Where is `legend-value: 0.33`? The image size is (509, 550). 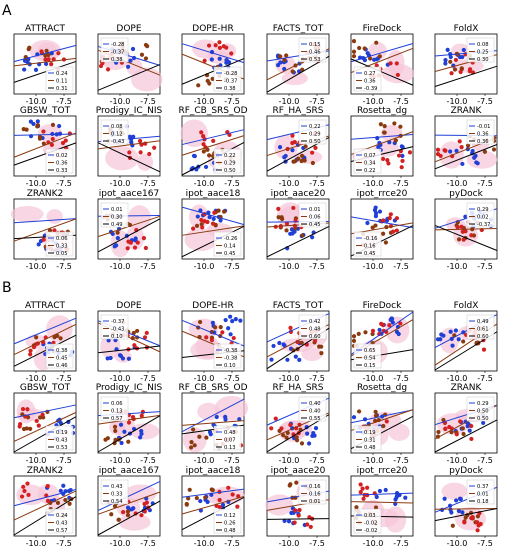 legend-value: 0.33 is located at coordinates (62, 247).